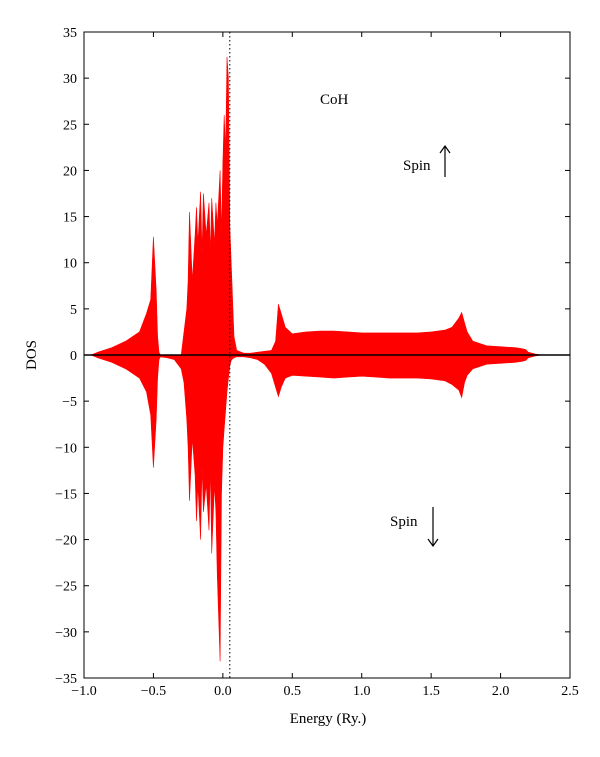  I want to click on y-axis-title: DOS, so click(32, 355).